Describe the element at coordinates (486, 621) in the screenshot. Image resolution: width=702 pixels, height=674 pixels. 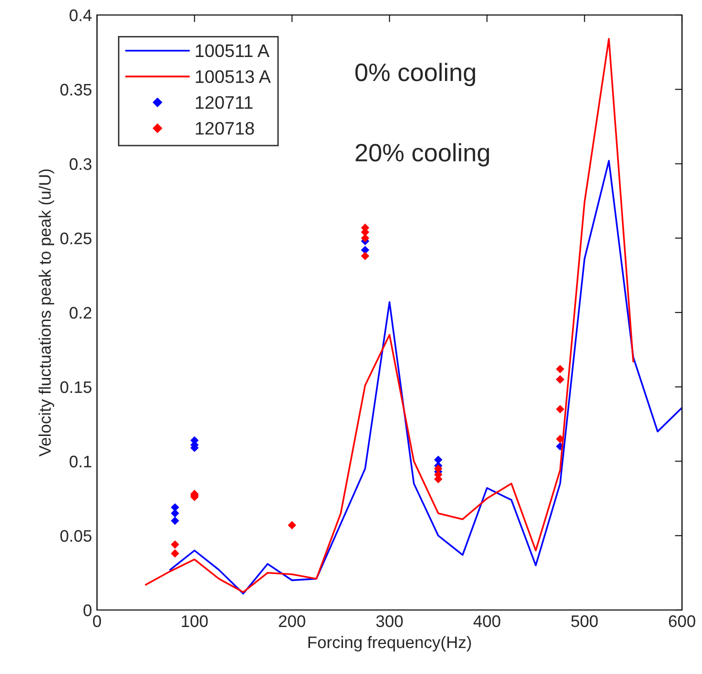
I see `x-tick-label: 400` at that location.